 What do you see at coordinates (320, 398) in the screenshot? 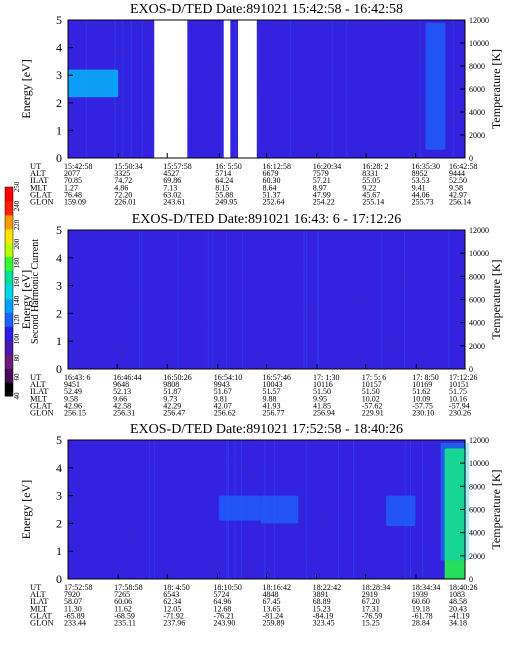
I see `ephemeris-value: 9.95` at bounding box center [320, 398].